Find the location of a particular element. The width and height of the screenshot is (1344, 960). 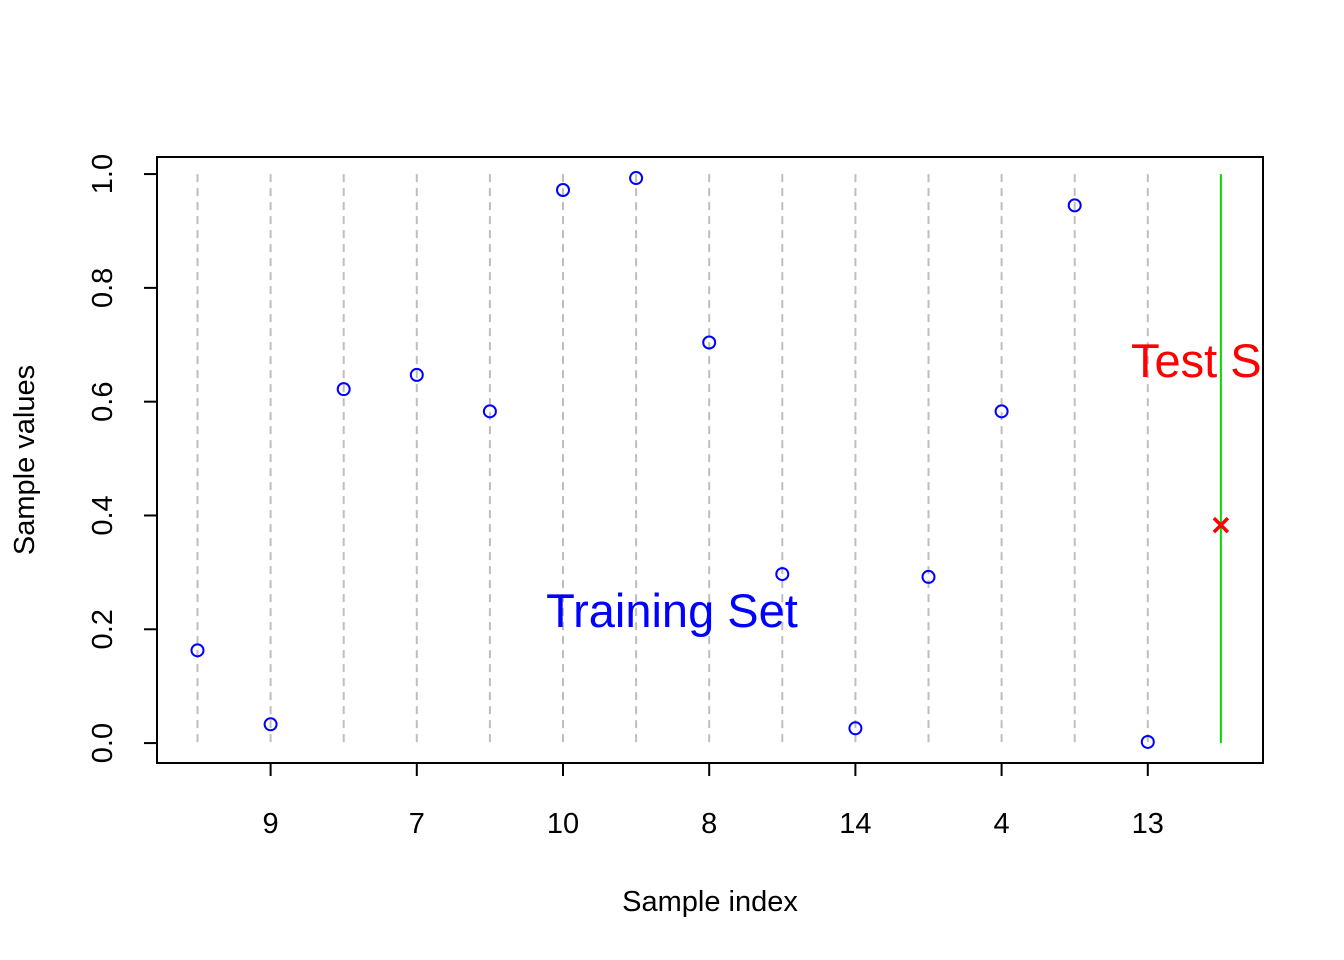

y-tick-label: 0.2 is located at coordinates (103, 629).